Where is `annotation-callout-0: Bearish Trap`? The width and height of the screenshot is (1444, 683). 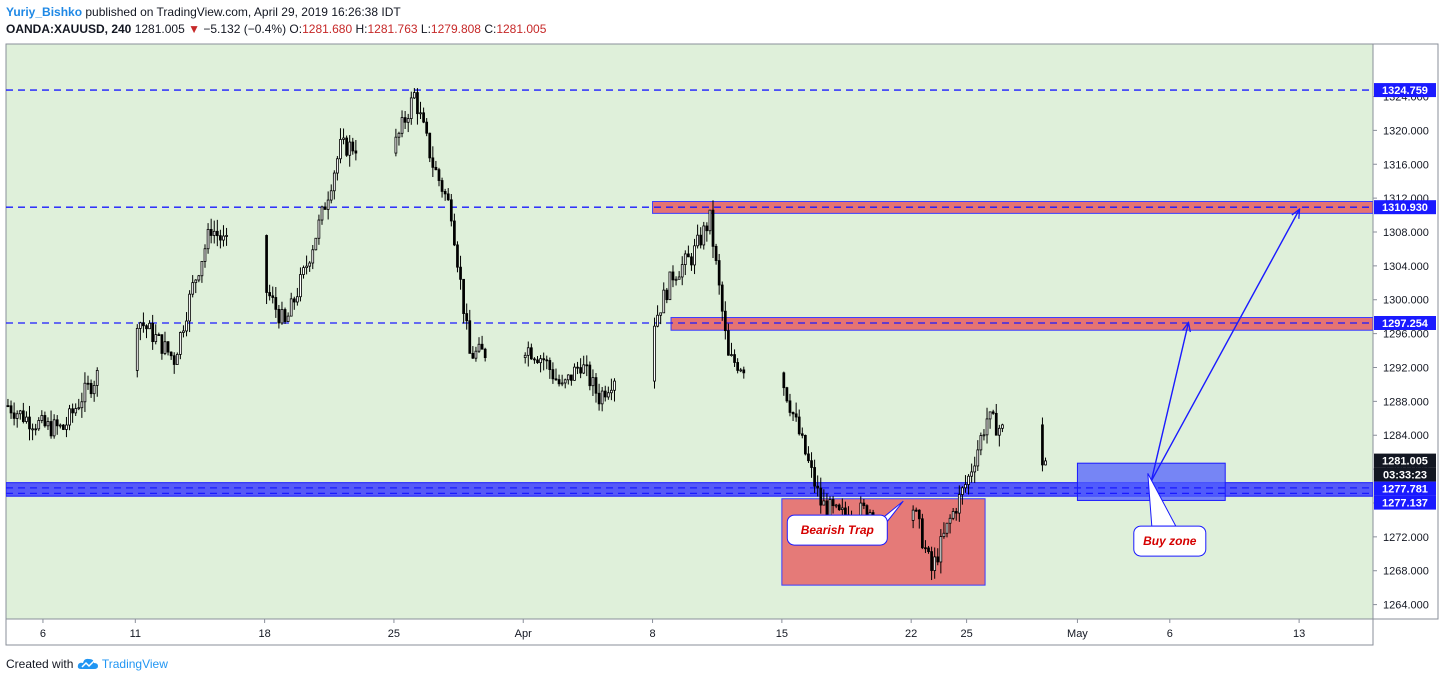 annotation-callout-0: Bearish Trap is located at coordinates (845, 523).